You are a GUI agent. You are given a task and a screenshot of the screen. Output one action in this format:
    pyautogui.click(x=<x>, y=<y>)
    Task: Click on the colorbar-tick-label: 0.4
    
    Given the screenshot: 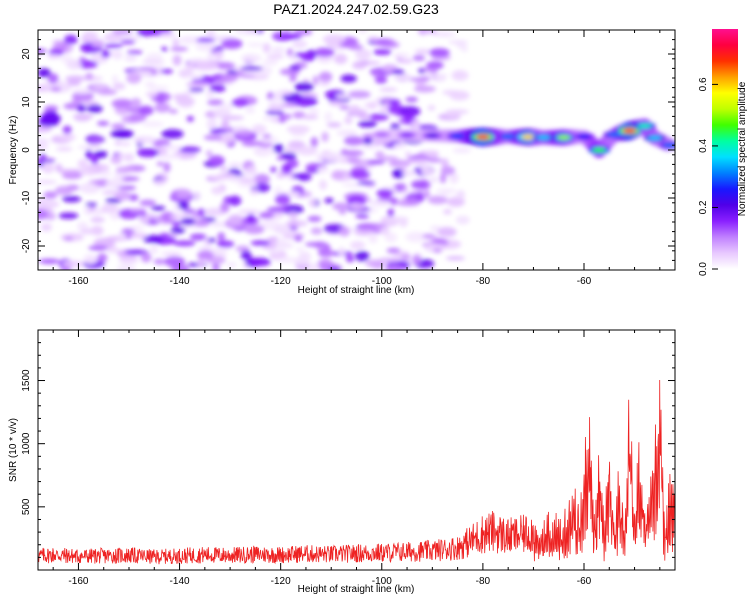 What is the action you would take?
    pyautogui.click(x=703, y=146)
    